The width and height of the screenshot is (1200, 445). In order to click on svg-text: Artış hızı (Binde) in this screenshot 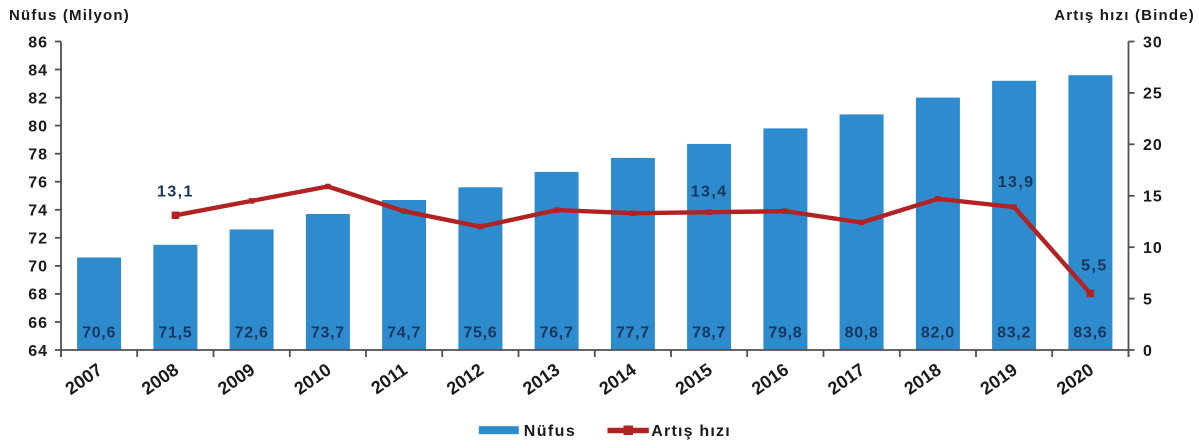, I will do `click(1124, 15)`.